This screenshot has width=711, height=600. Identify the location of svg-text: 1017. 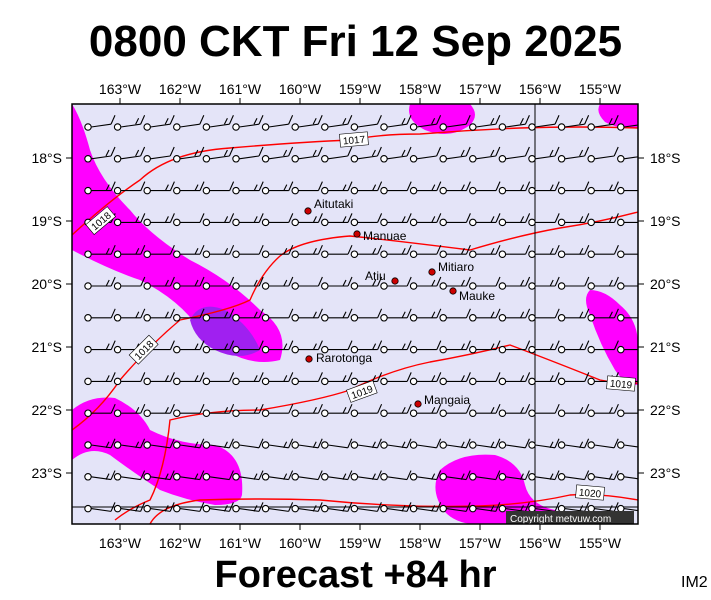
(355, 141).